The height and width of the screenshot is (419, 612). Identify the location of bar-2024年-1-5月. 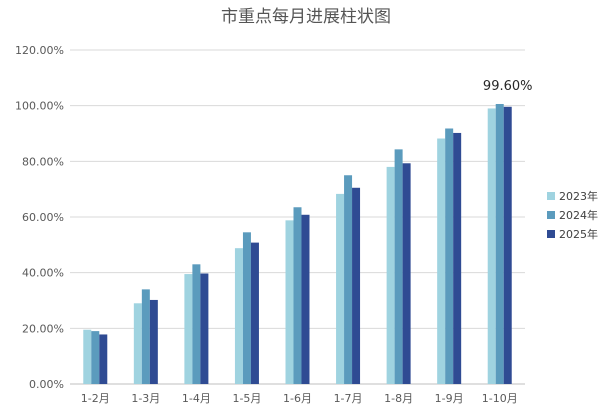
(246, 308).